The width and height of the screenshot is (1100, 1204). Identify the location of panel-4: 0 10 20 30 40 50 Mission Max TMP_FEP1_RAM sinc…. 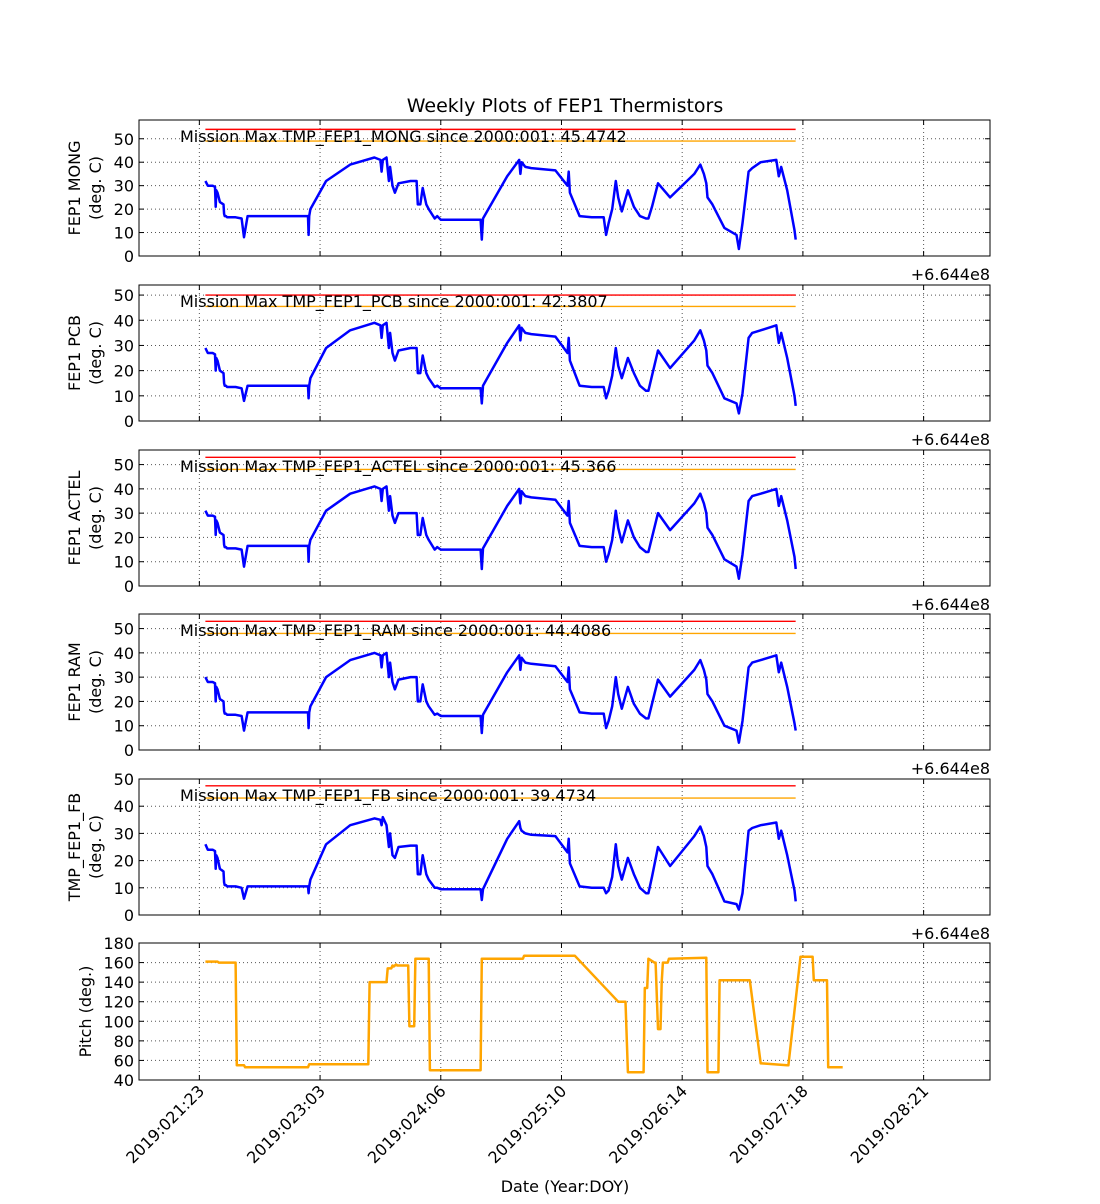
(528, 695).